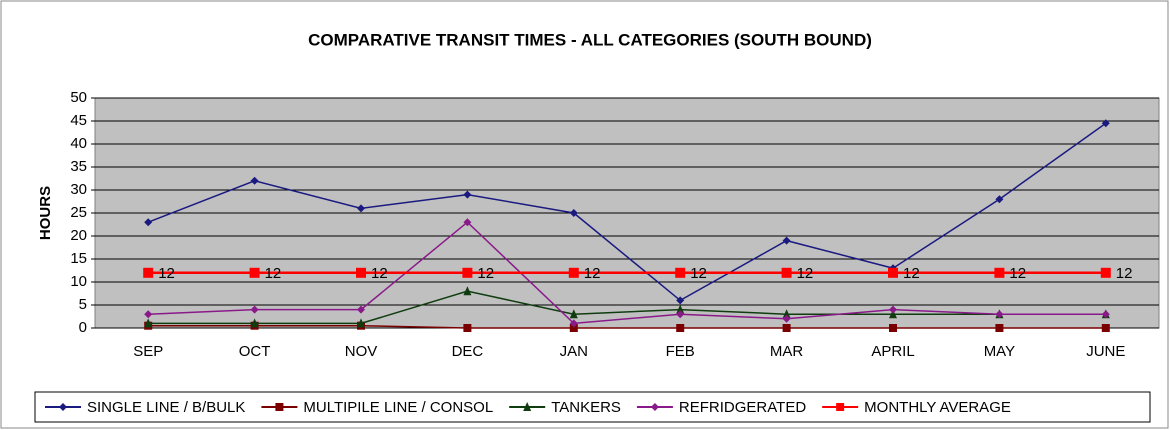 Image resolution: width=1170 pixels, height=430 pixels. What do you see at coordinates (1105, 351) in the screenshot?
I see `x-tick-label: JUNE` at bounding box center [1105, 351].